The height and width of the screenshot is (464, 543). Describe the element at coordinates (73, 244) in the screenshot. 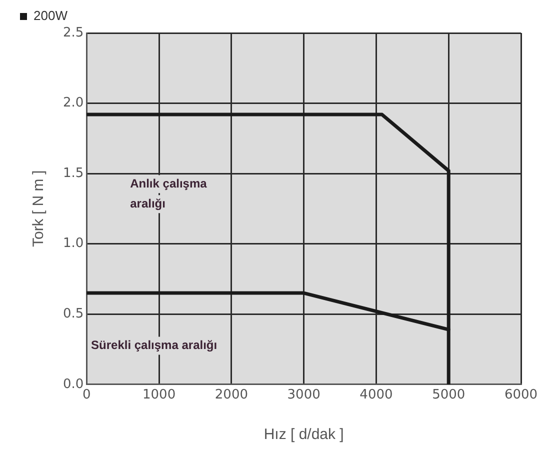

I see `y-tick-label: 1.0` at that location.